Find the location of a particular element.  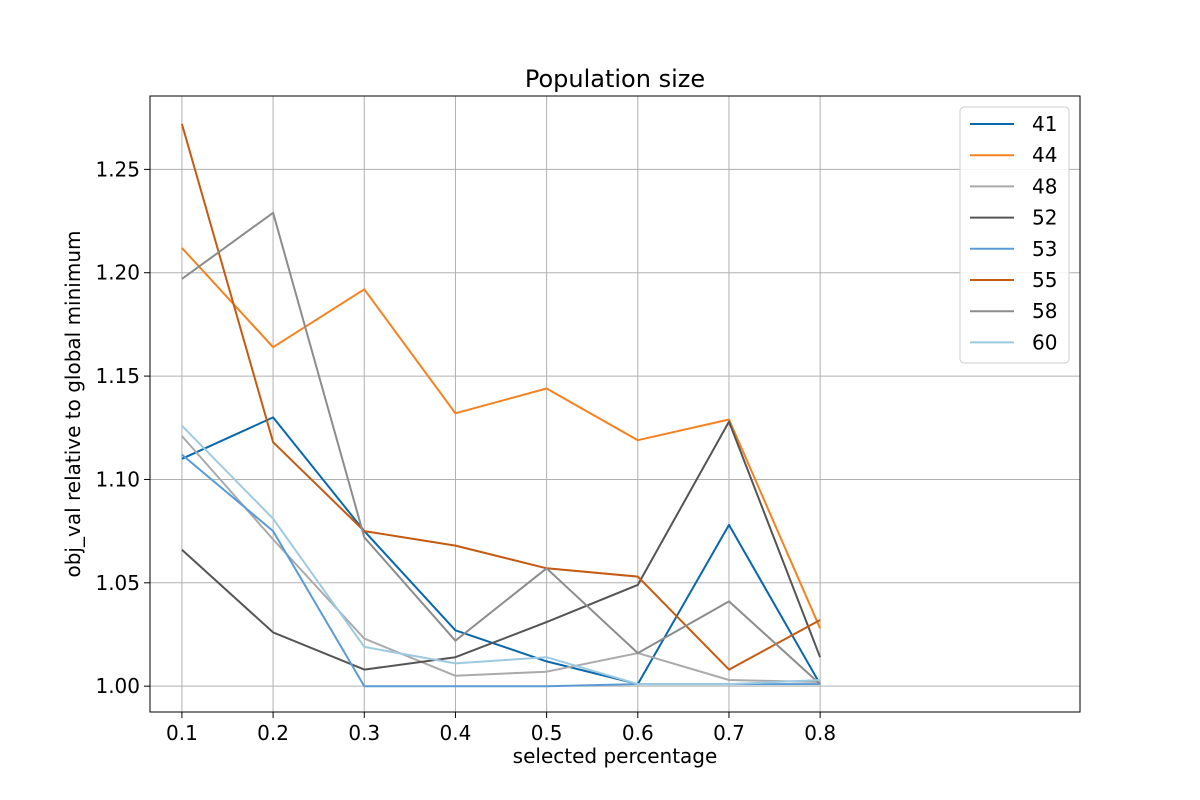

legend-label-60: 60 is located at coordinates (1044, 342).